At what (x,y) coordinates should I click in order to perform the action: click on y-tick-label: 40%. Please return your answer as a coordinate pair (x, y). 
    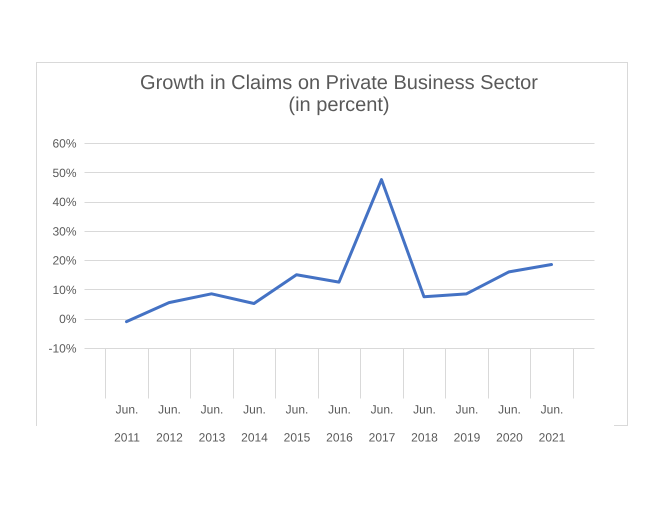
    Looking at the image, I should click on (64, 202).